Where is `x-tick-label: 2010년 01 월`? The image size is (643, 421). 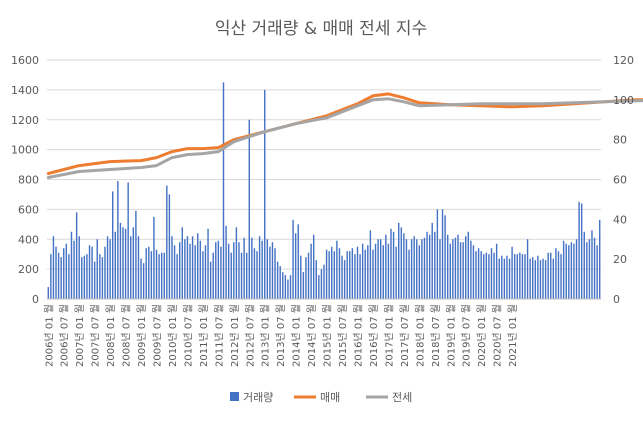
x-tick-label: 2010년 01 월 is located at coordinates (173, 335).